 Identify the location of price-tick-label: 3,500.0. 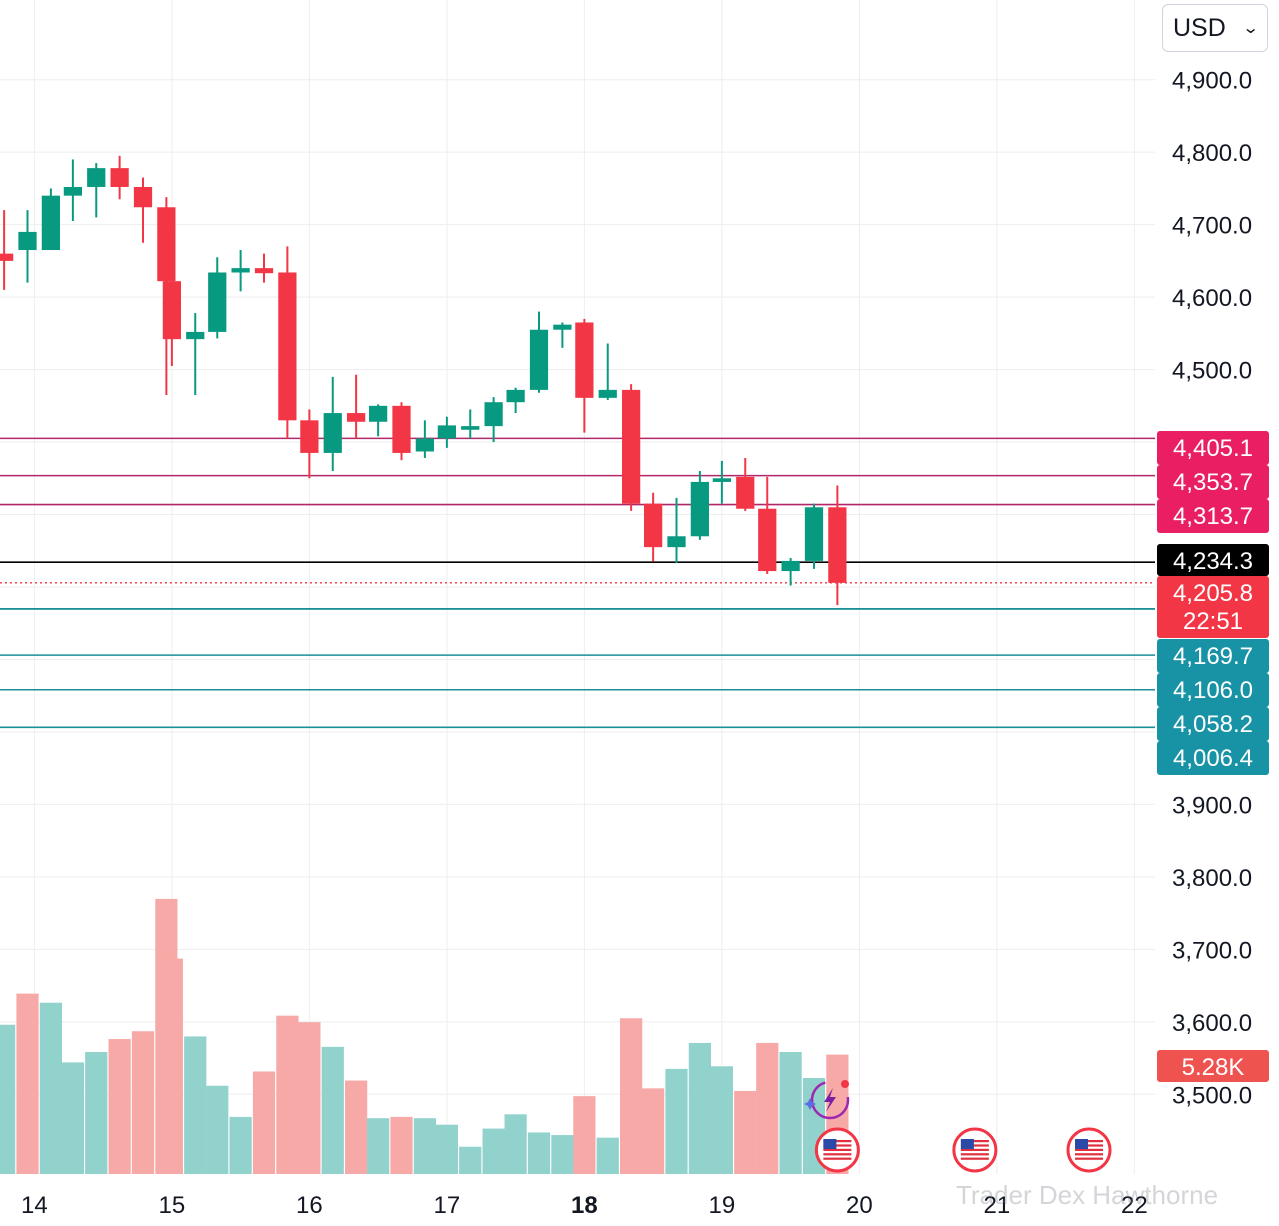
(1212, 1095).